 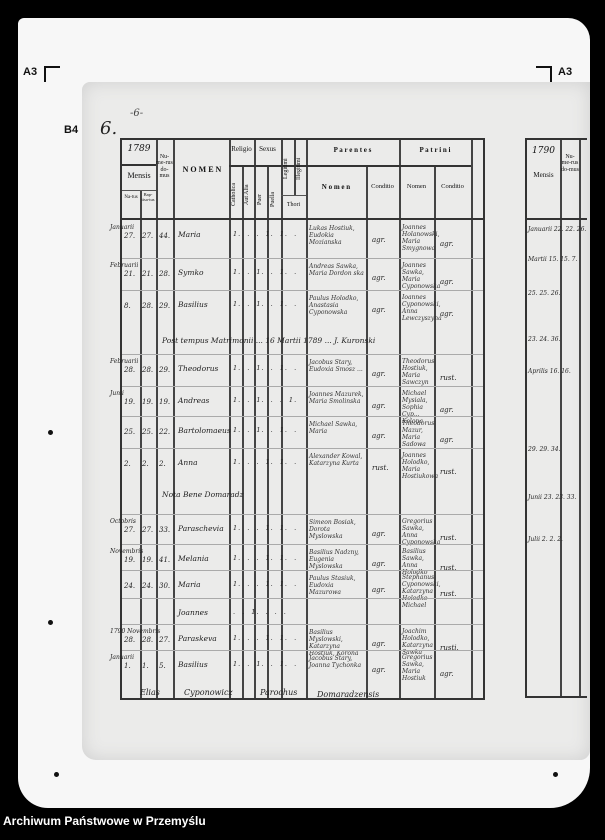 I want to click on header-year: 1789, so click(x=139, y=149).